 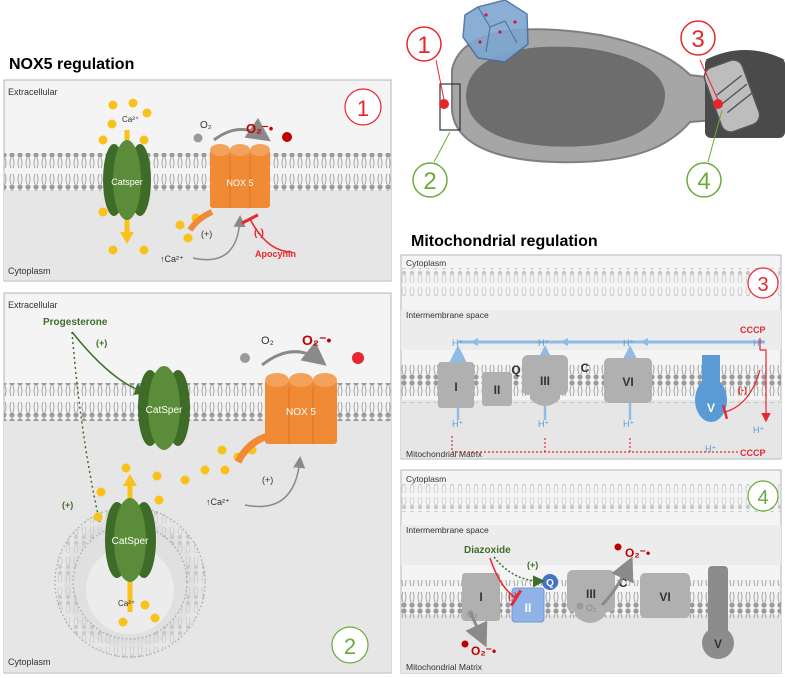 What do you see at coordinates (495, 31) in the screenshot?
I see `acrosome-polyhedron` at bounding box center [495, 31].